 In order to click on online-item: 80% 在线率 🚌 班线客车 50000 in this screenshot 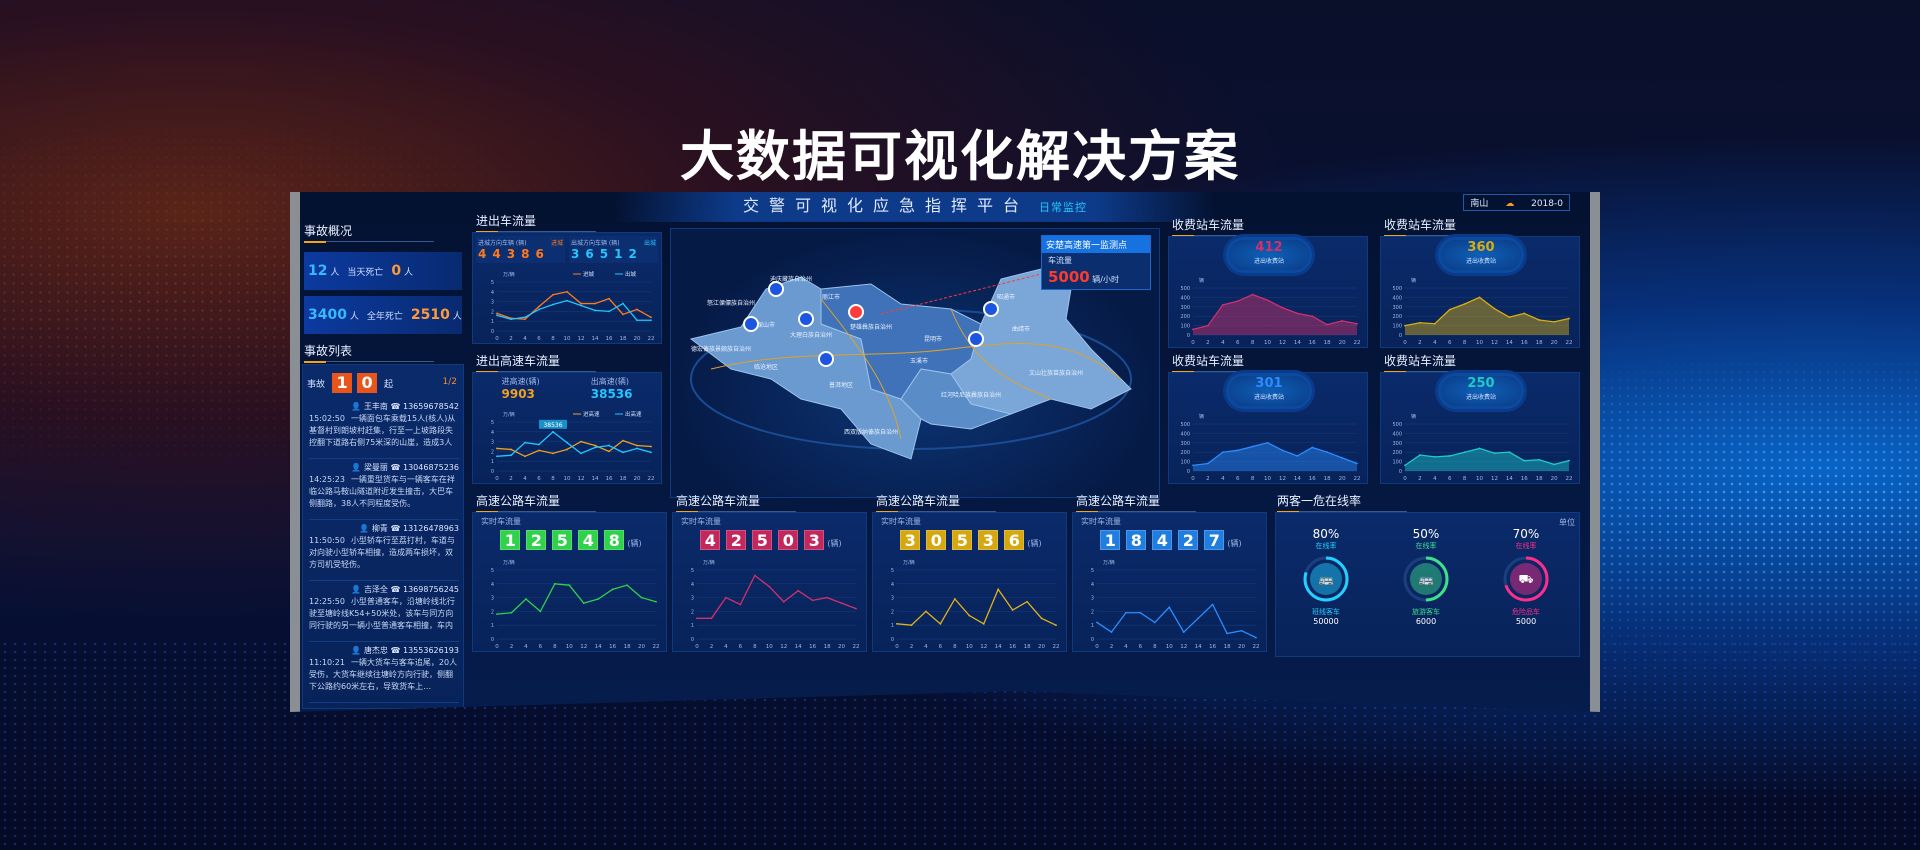, I will do `click(1326, 576)`.